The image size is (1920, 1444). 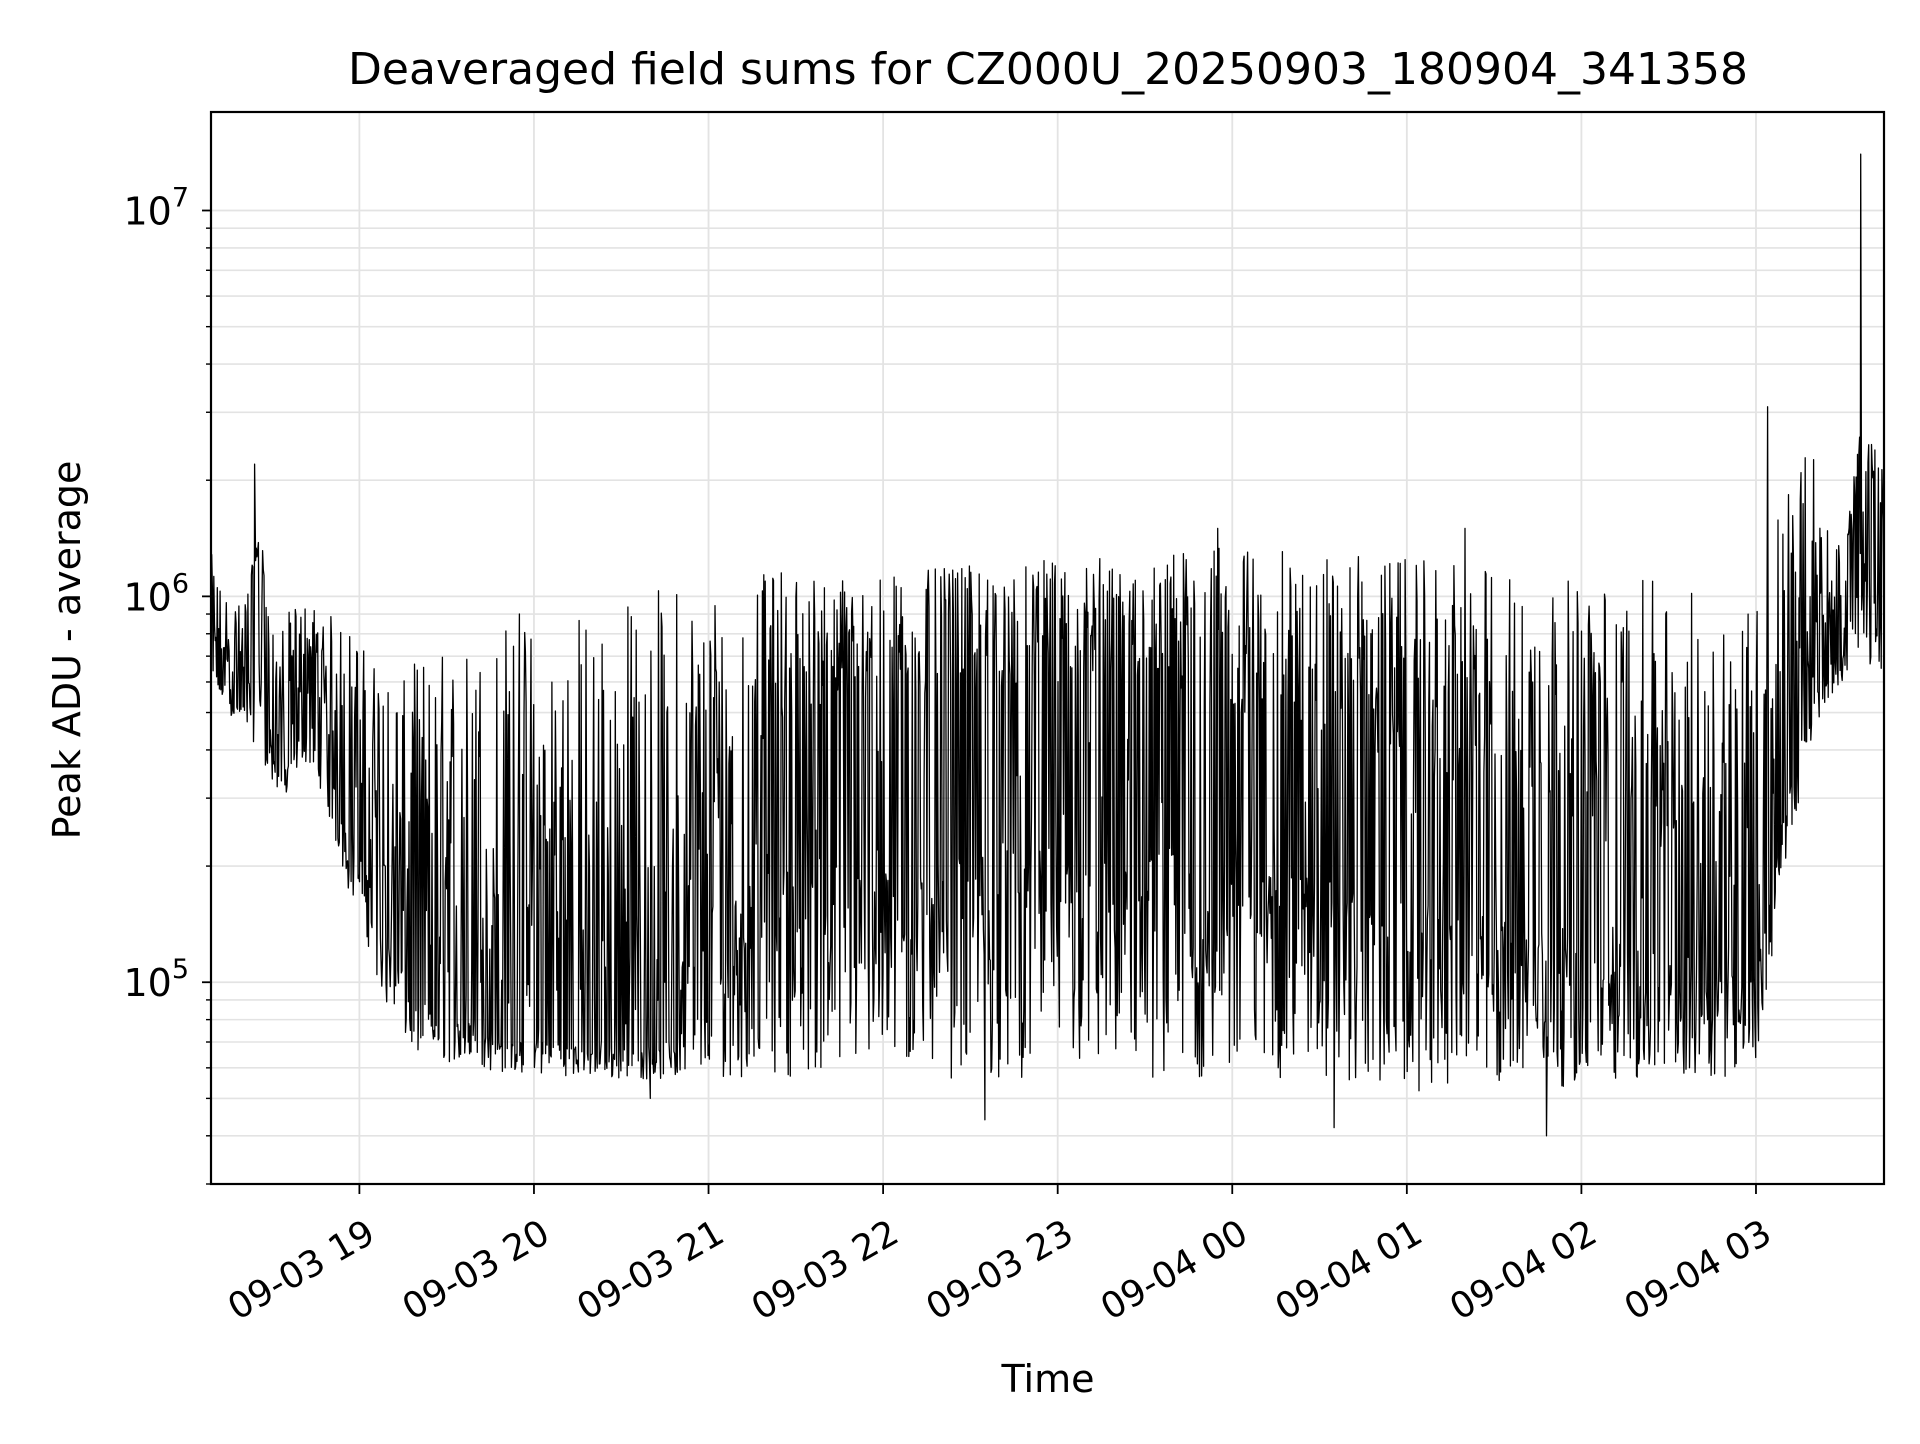 I want to click on y-axis-label: Peak ADU - average, so click(x=67, y=650).